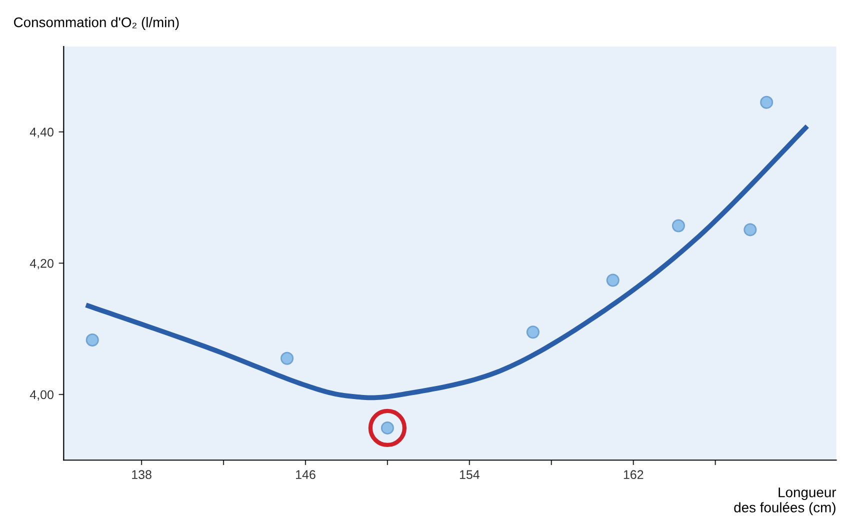 The image size is (849, 517). Describe the element at coordinates (634, 475) in the screenshot. I see `x-tick-label: 162` at that location.